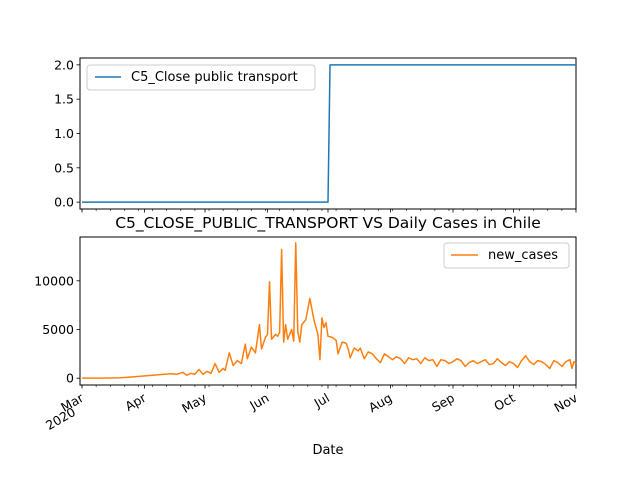  Describe the element at coordinates (194, 403) in the screenshot. I see `x-tick-label: May` at that location.